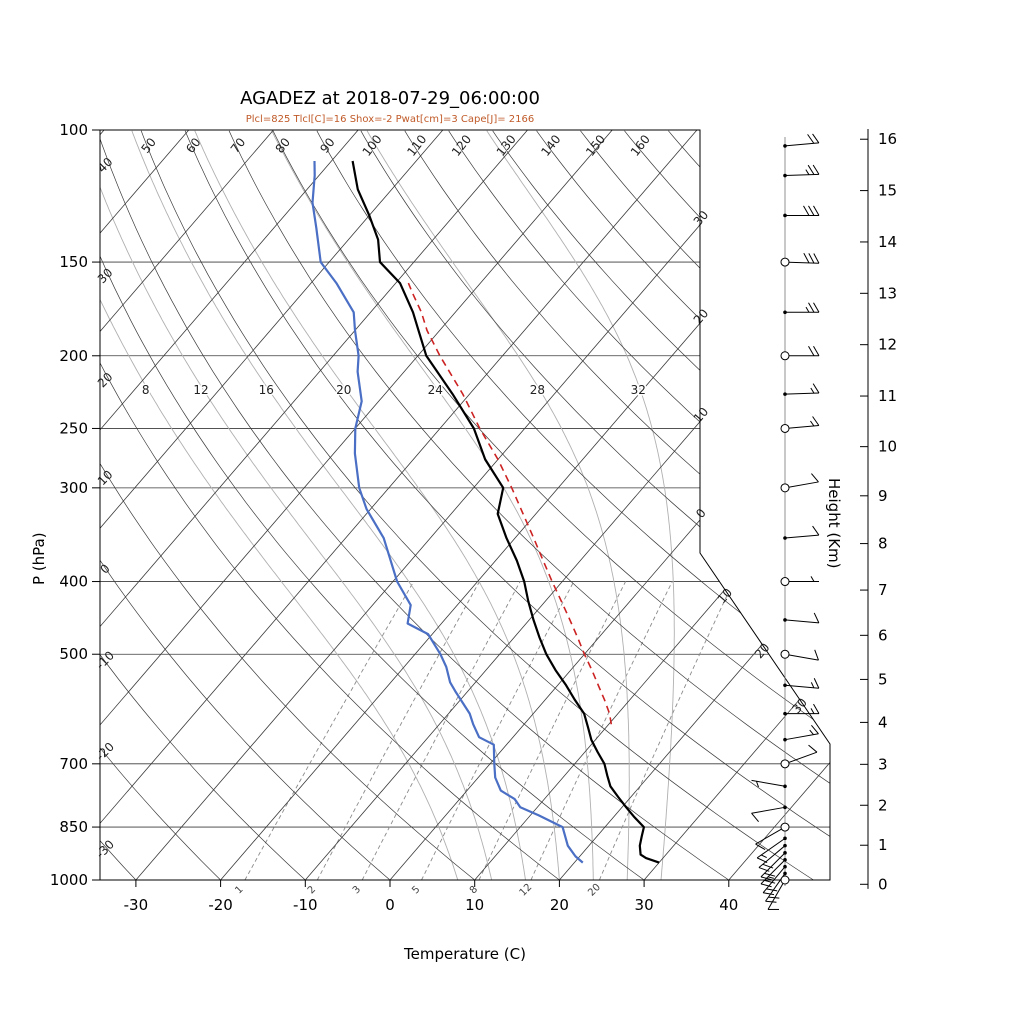 This screenshot has width=1024, height=1024. Describe the element at coordinates (883, 722) in the screenshot. I see `height-tick-label: 4` at that location.